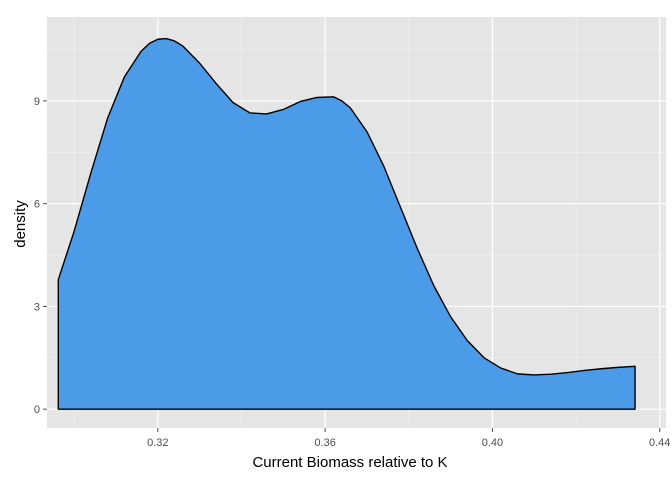  What do you see at coordinates (324, 443) in the screenshot?
I see `x-tick-label: 0.36` at bounding box center [324, 443].